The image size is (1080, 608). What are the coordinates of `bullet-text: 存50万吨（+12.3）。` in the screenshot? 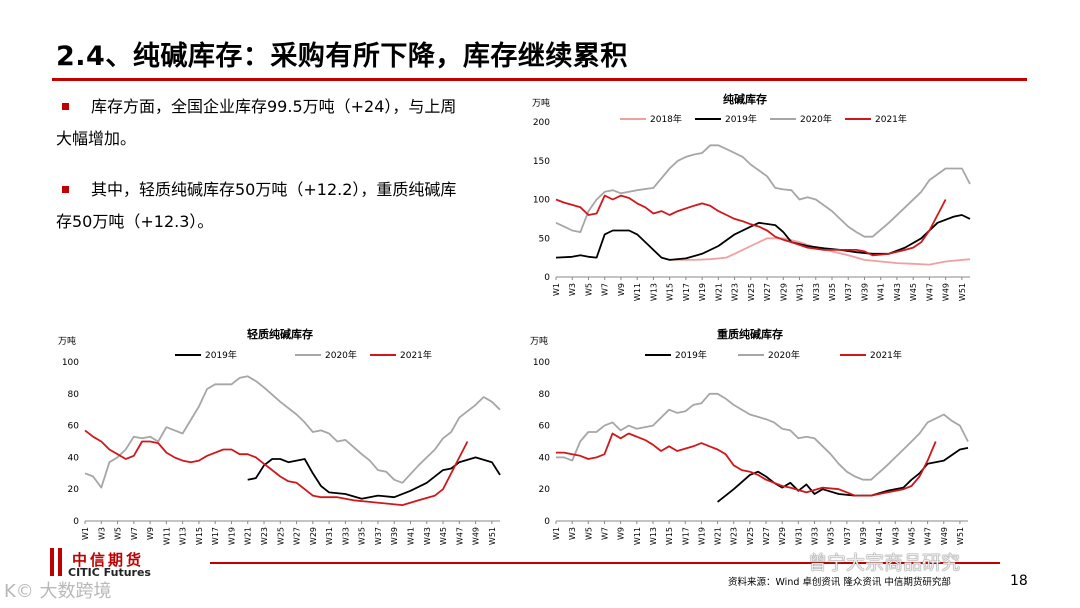 It's located at (135, 221).